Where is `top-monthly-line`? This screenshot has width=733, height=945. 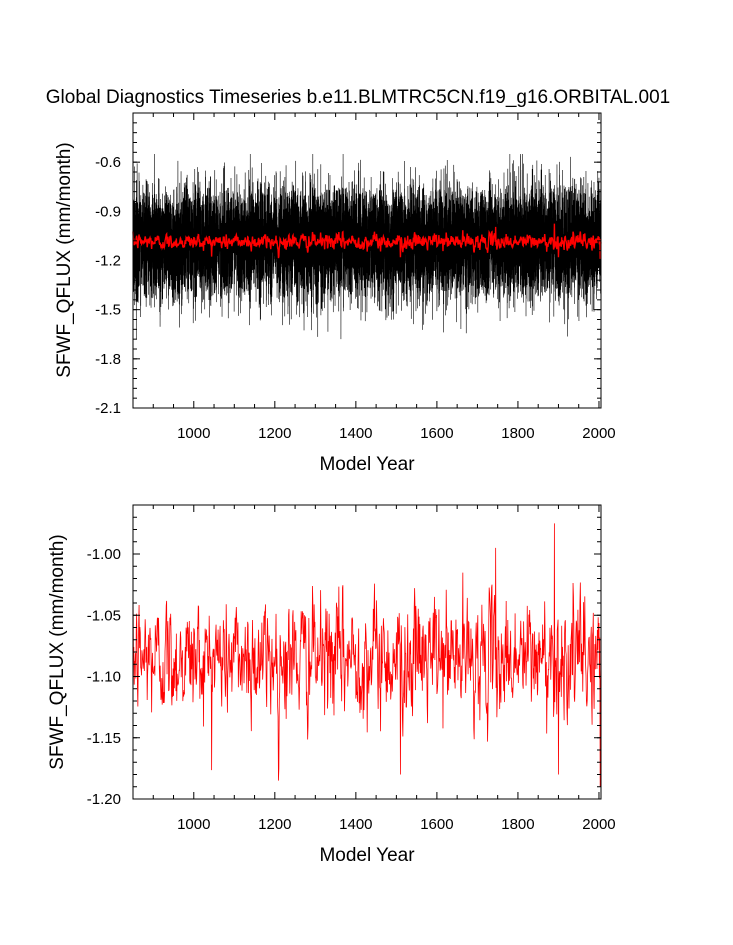
top-monthly-line is located at coordinates (367, 246).